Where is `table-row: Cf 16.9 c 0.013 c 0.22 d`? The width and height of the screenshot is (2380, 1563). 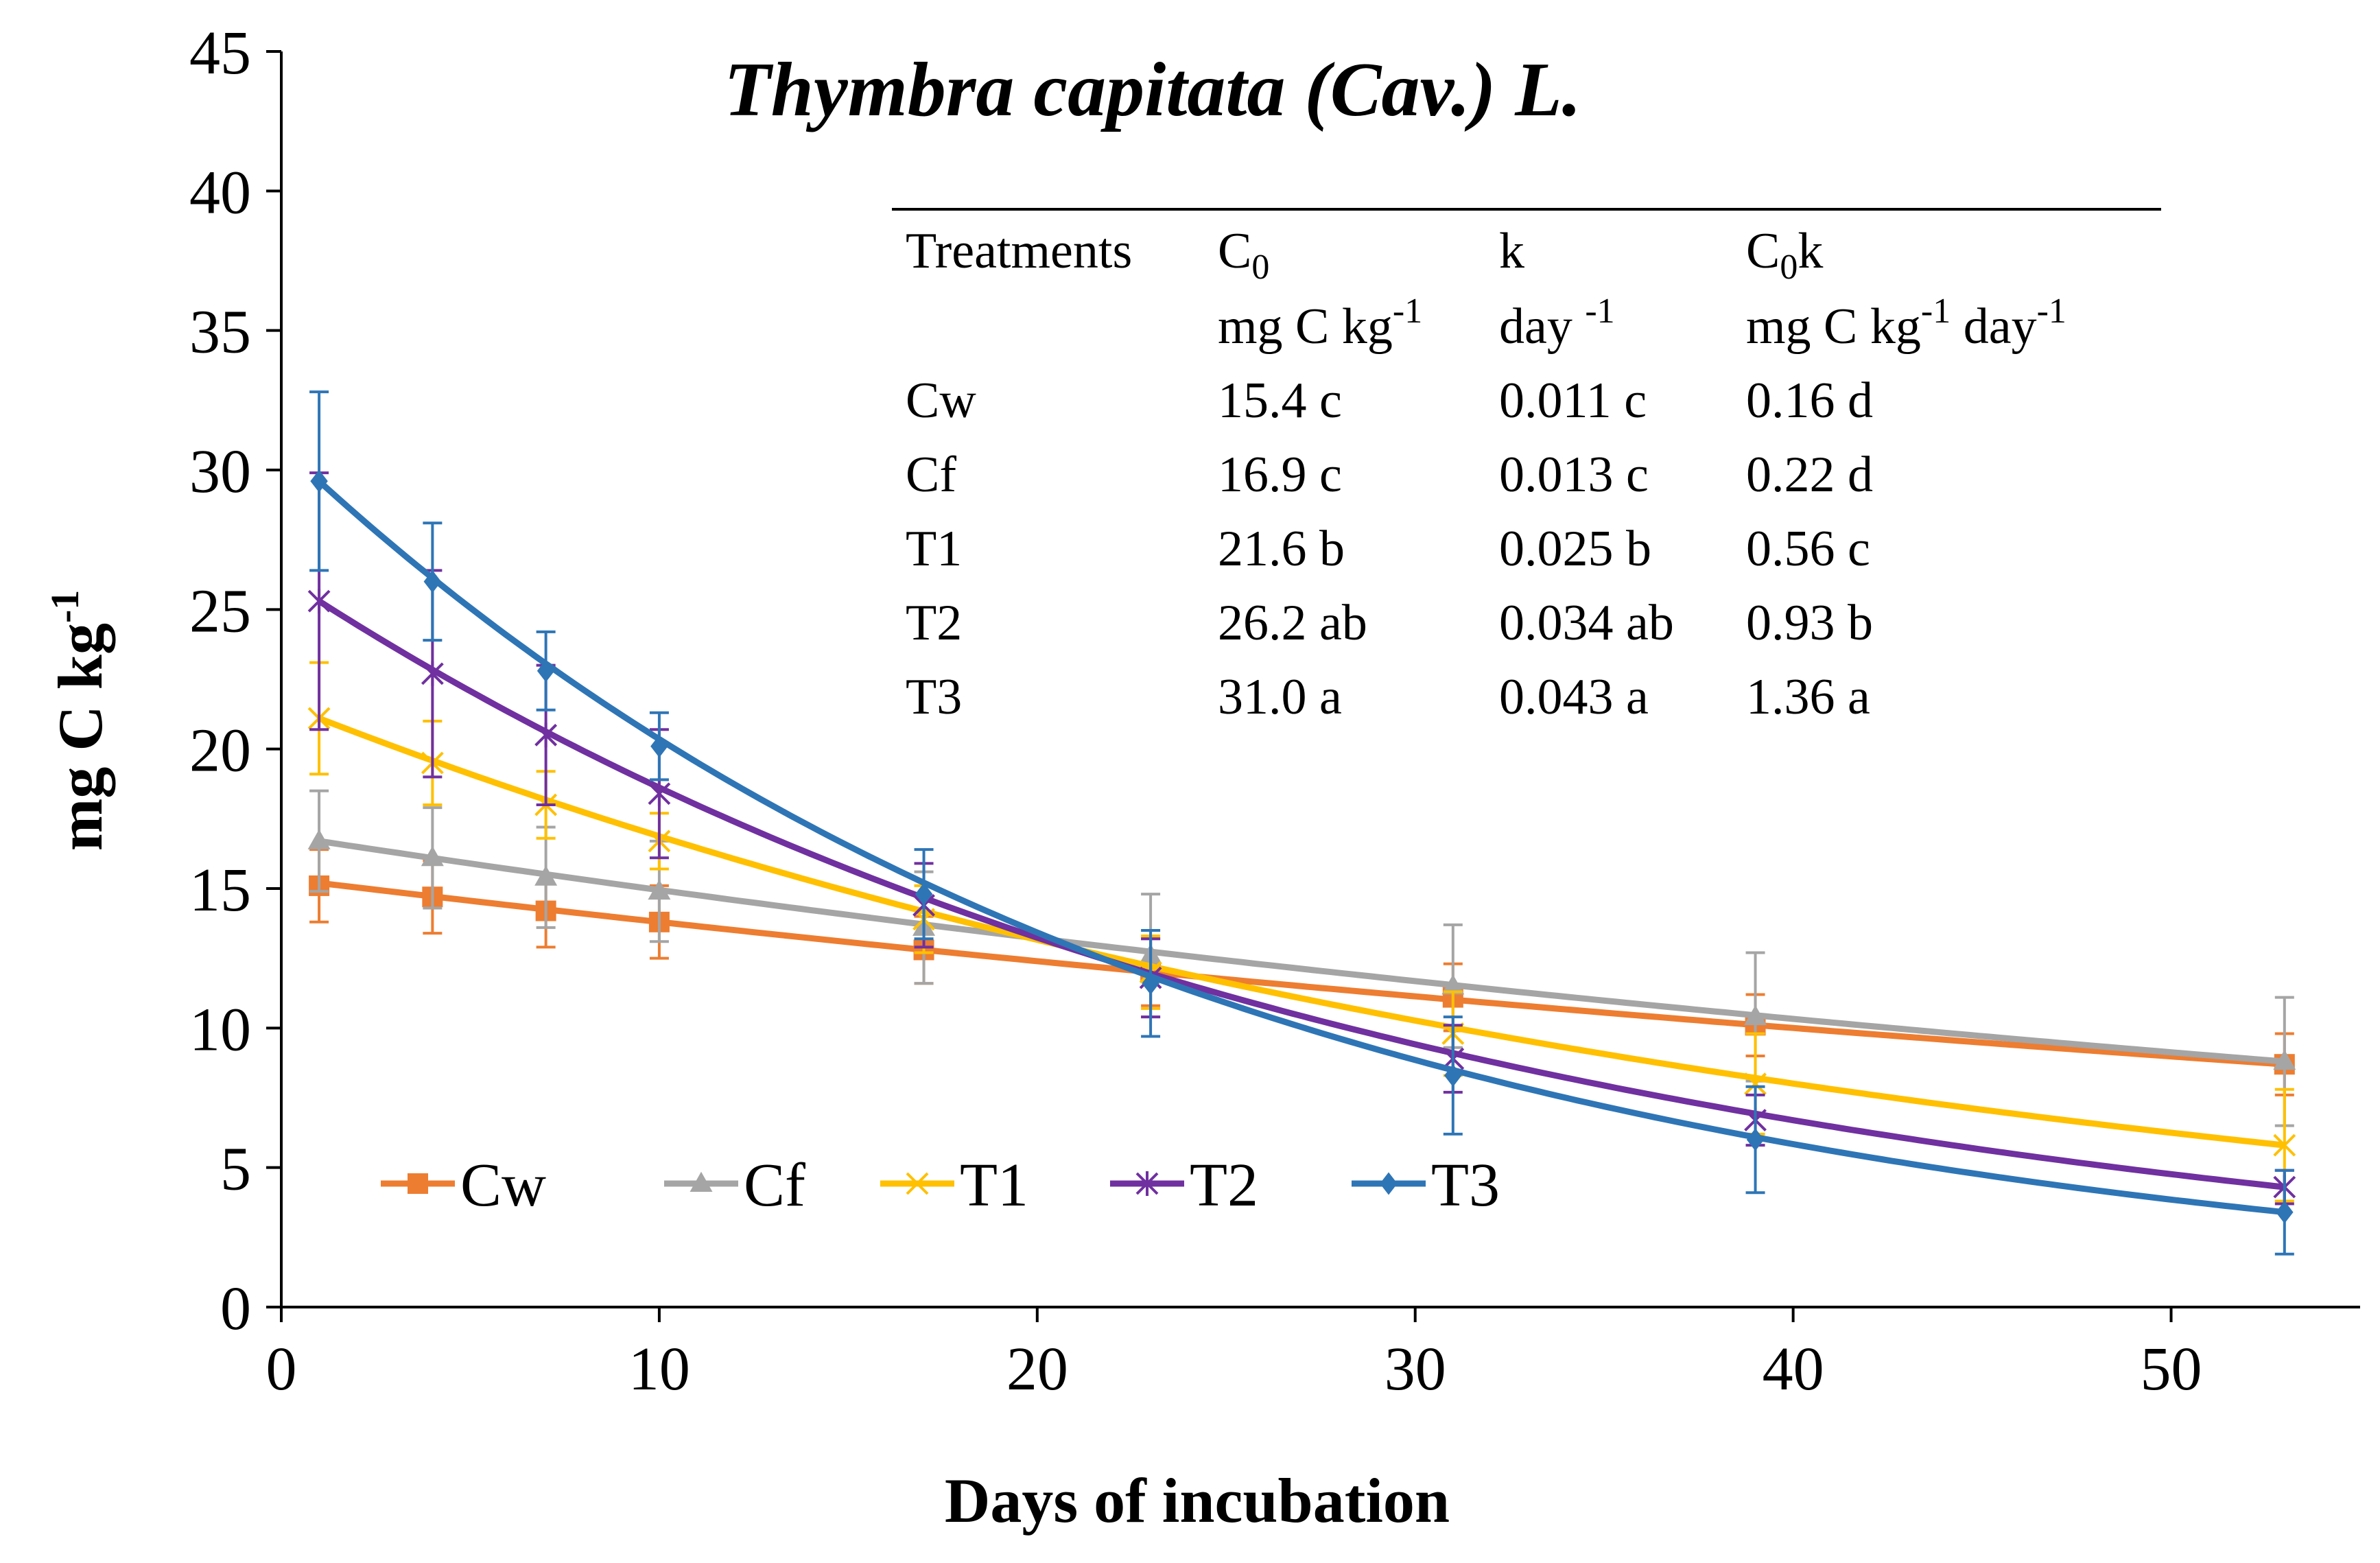 table-row: Cf 16.9 c 0.013 c 0.22 d is located at coordinates (1389, 475).